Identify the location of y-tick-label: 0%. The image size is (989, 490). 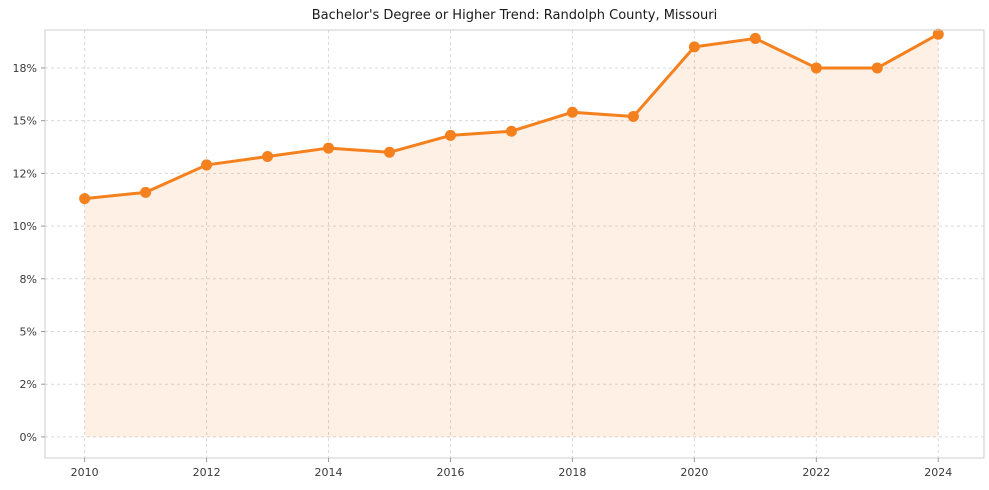
(28, 437).